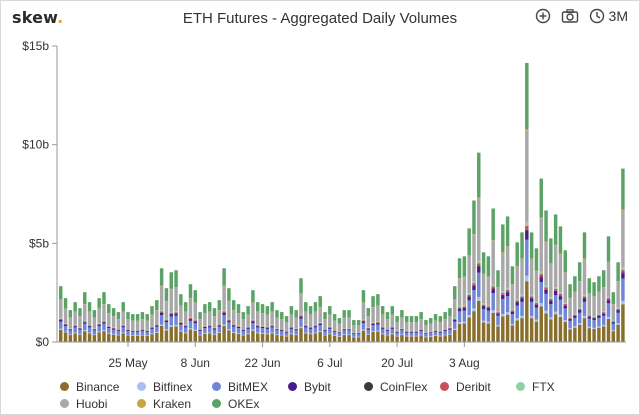 The image size is (640, 415). I want to click on time-range-button: 3M, so click(608, 16).